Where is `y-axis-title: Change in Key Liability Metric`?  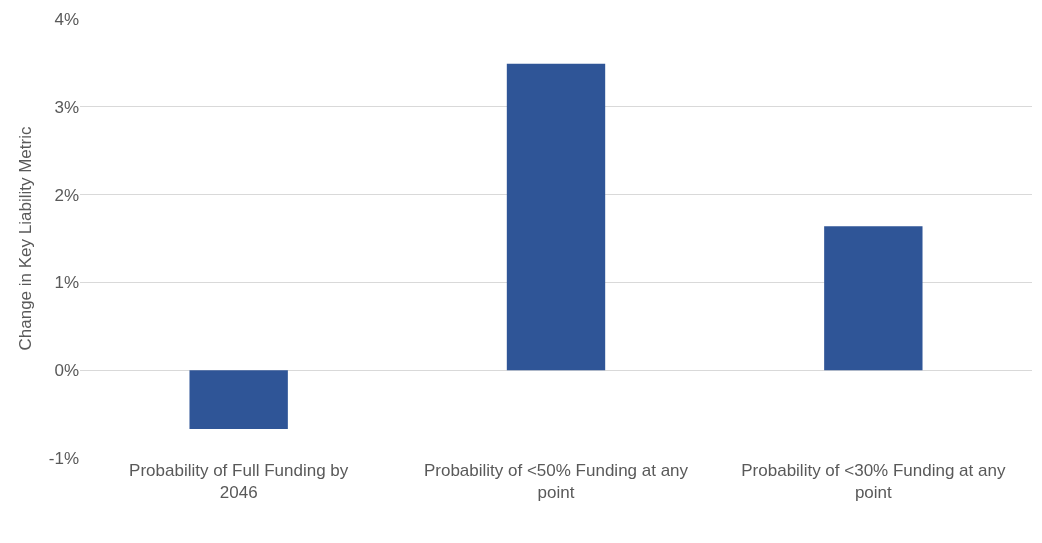 y-axis-title: Change in Key Liability Metric is located at coordinates (26, 238).